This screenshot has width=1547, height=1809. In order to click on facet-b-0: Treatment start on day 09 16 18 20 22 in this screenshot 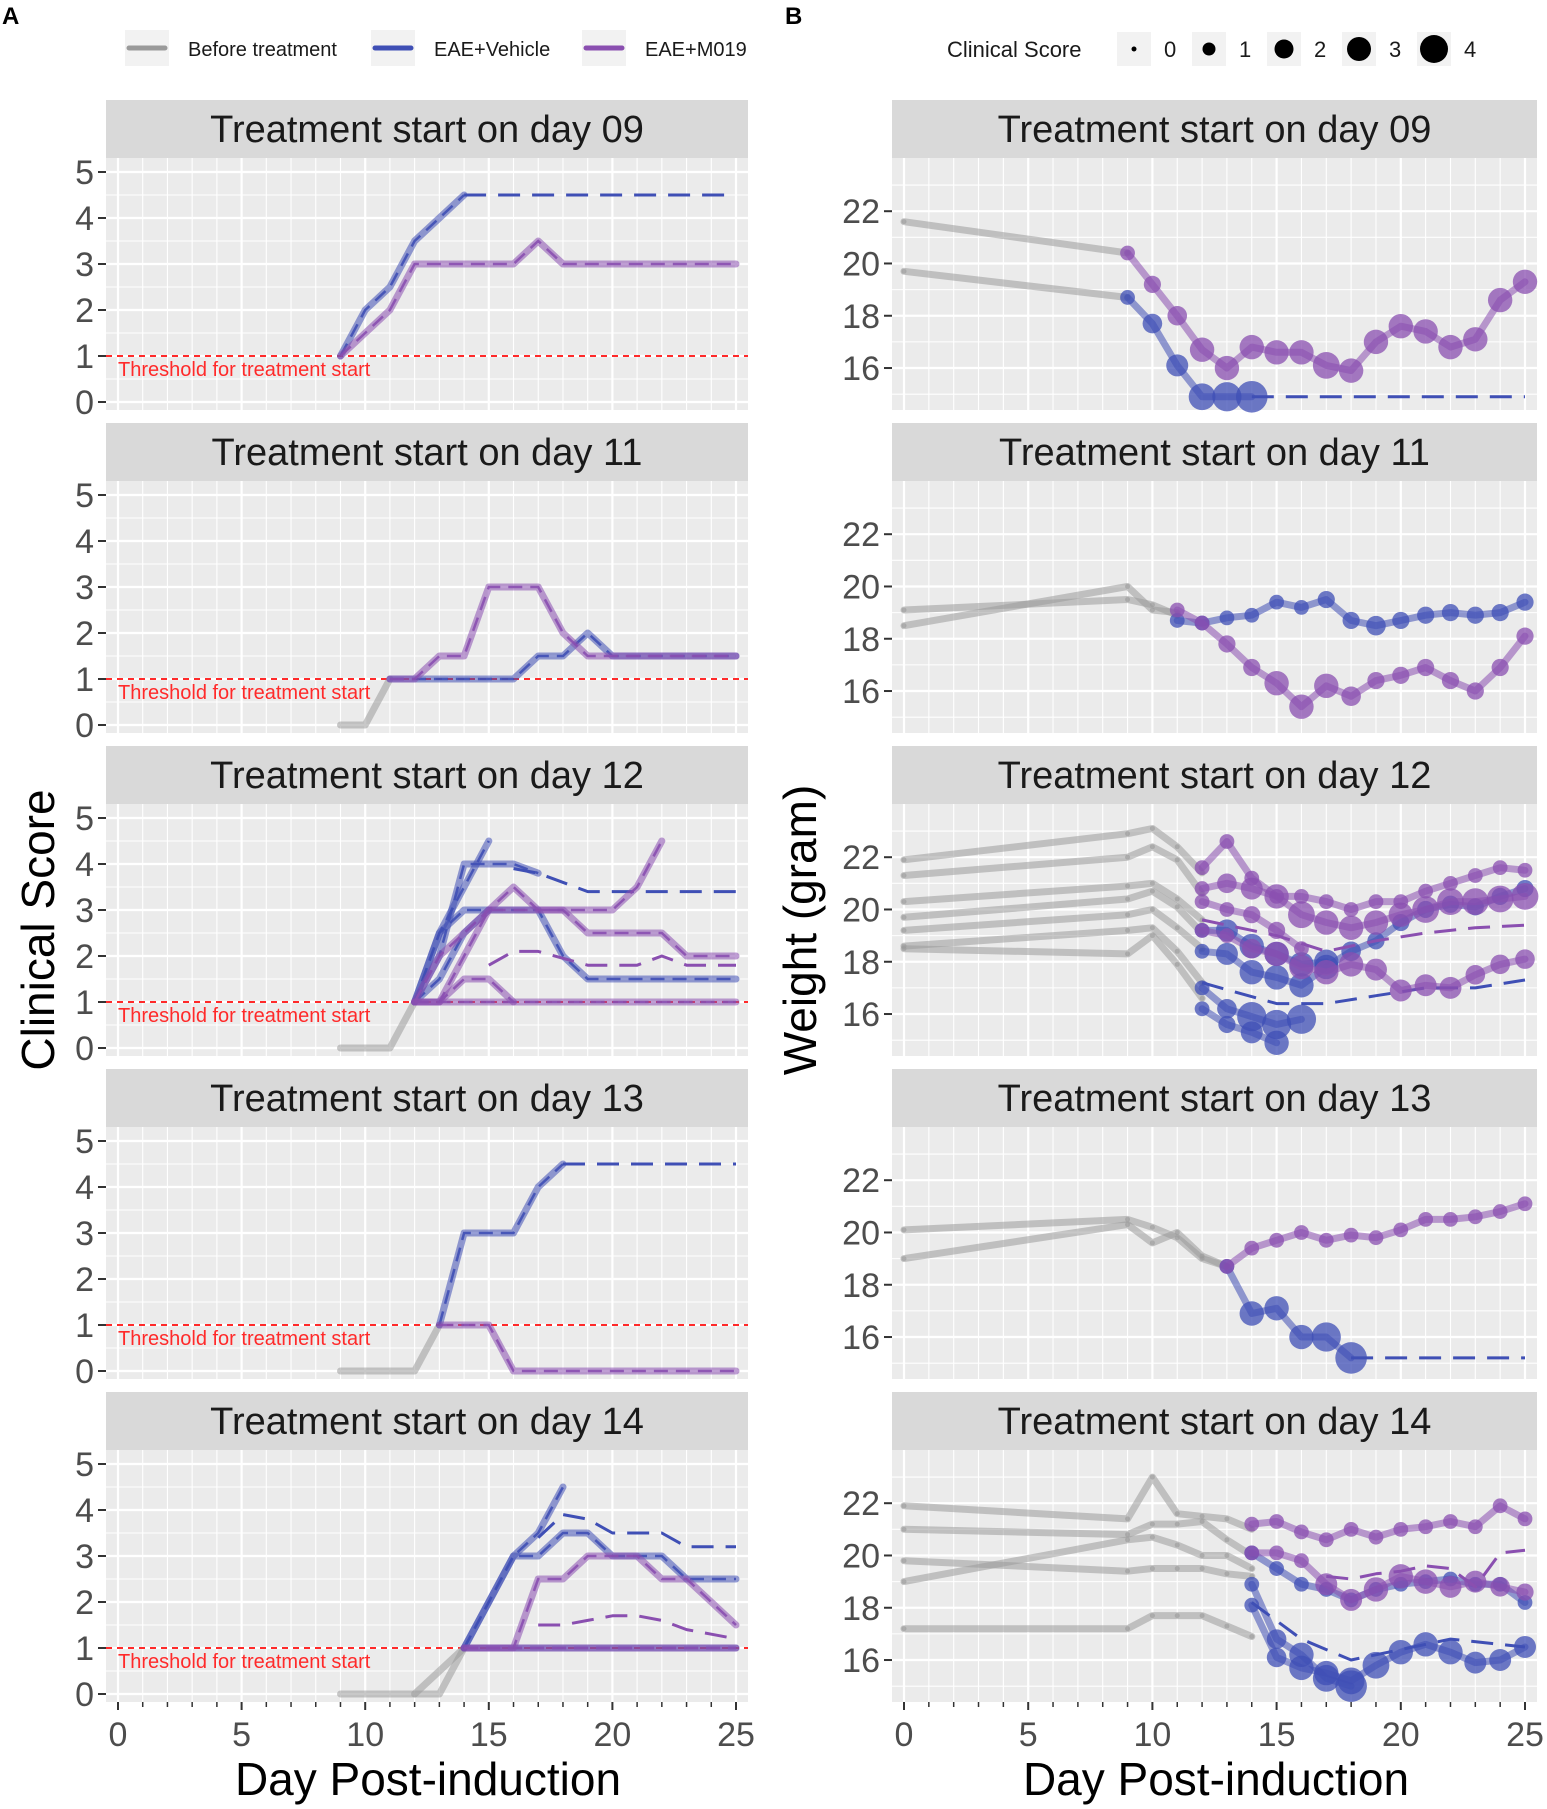, I will do `click(1190, 256)`.